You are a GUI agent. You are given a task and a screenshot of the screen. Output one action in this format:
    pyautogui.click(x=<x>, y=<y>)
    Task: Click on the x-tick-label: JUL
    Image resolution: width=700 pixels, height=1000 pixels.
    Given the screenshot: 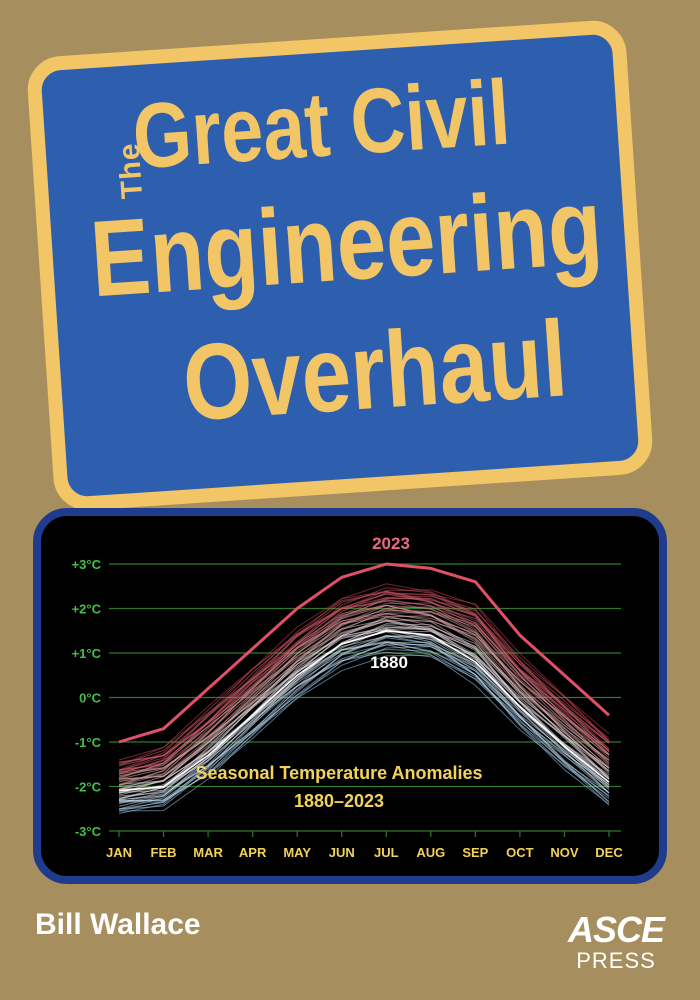 What is the action you would take?
    pyautogui.click(x=386, y=852)
    